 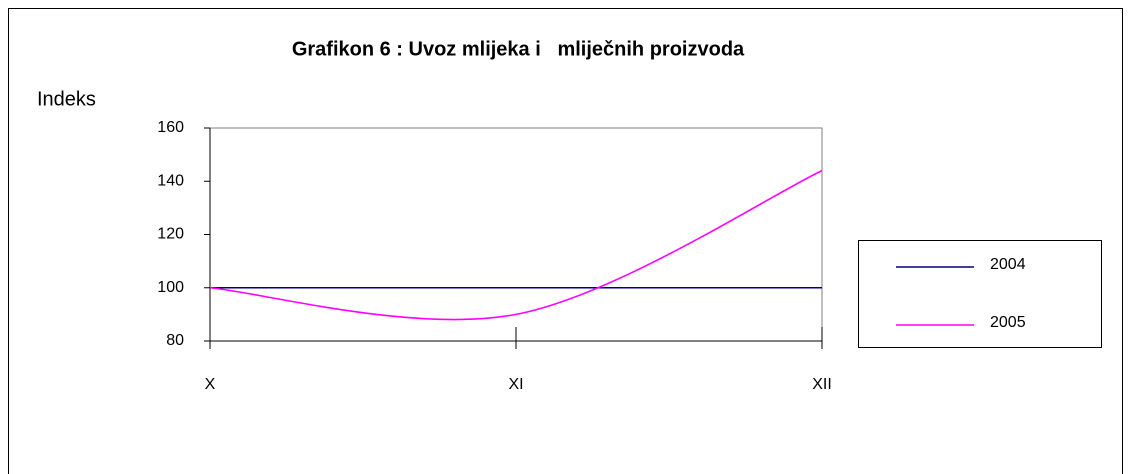 What do you see at coordinates (1008, 264) in the screenshot?
I see `legend-label: 2004` at bounding box center [1008, 264].